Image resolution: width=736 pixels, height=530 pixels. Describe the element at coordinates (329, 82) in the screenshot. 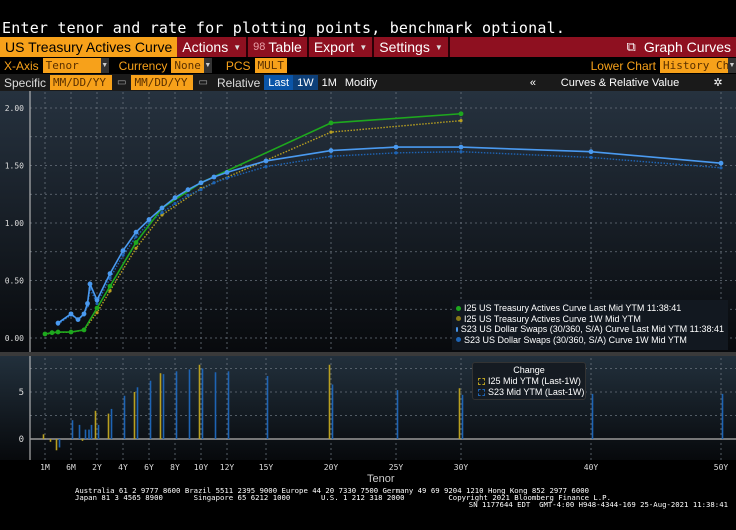

I see `1m-button: 1M` at that location.